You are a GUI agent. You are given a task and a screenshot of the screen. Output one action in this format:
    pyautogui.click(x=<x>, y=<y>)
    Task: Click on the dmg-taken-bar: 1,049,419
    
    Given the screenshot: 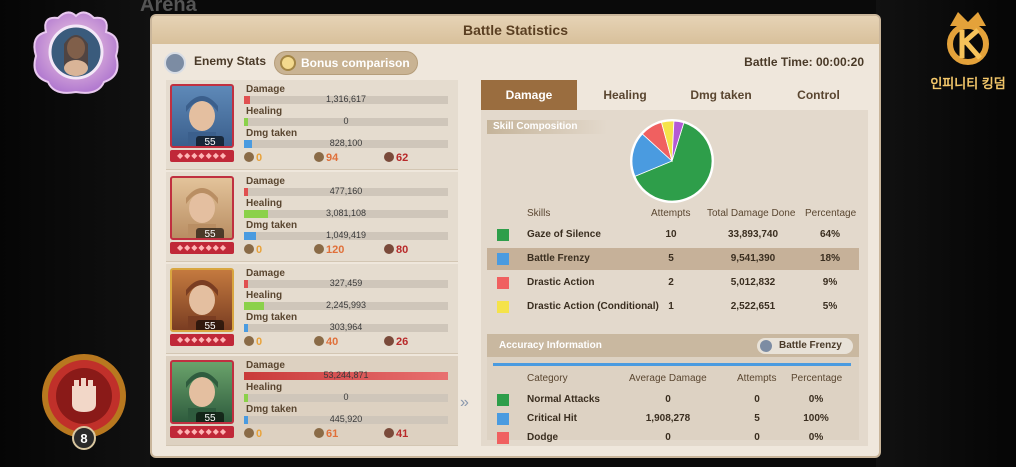 What is the action you would take?
    pyautogui.click(x=346, y=235)
    